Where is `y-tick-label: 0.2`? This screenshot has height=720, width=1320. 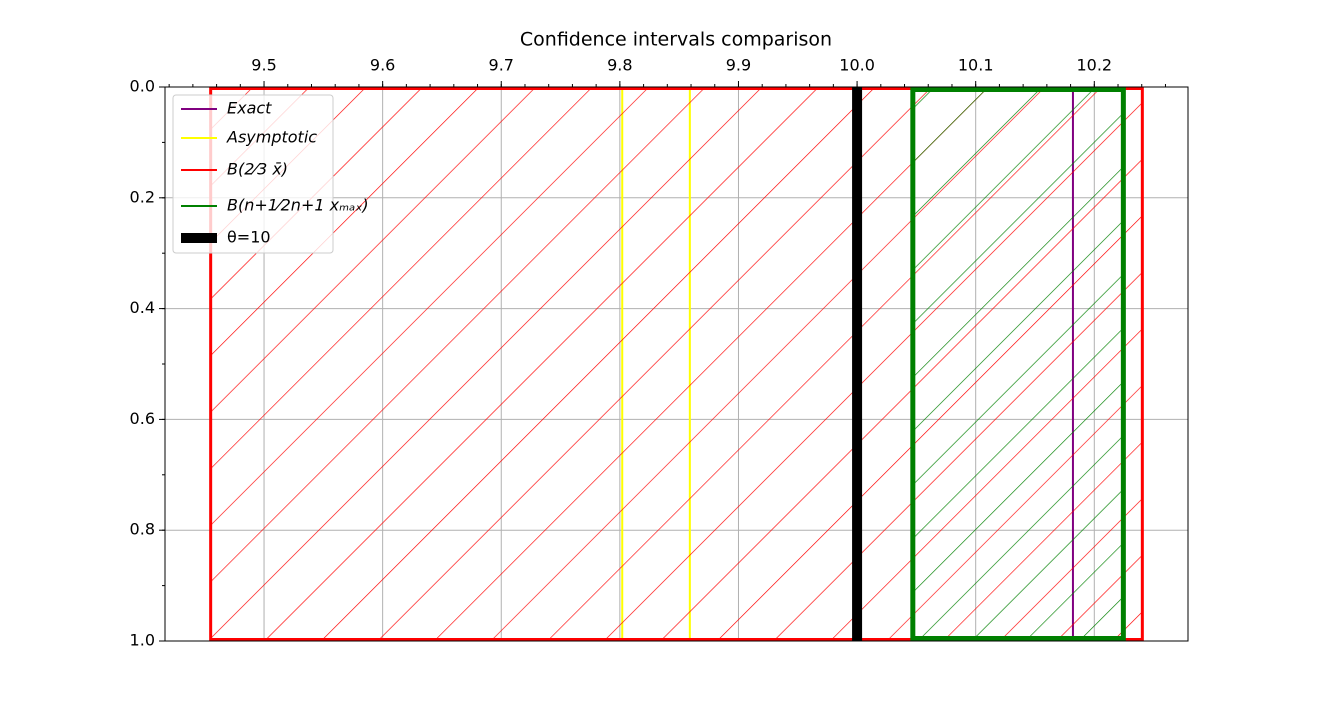 y-tick-label: 0.2 is located at coordinates (142, 196).